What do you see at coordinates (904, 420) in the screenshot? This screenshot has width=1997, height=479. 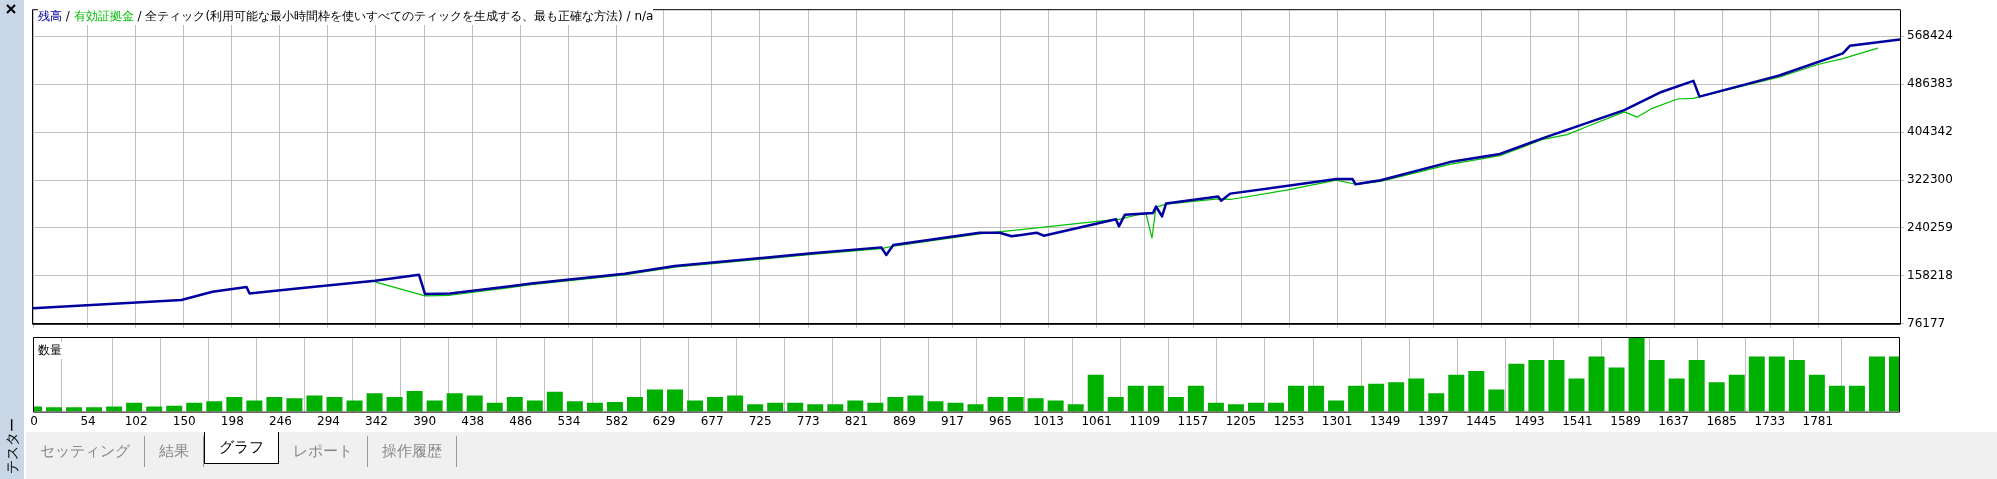 I see `x-tick-label: 869` at bounding box center [904, 420].